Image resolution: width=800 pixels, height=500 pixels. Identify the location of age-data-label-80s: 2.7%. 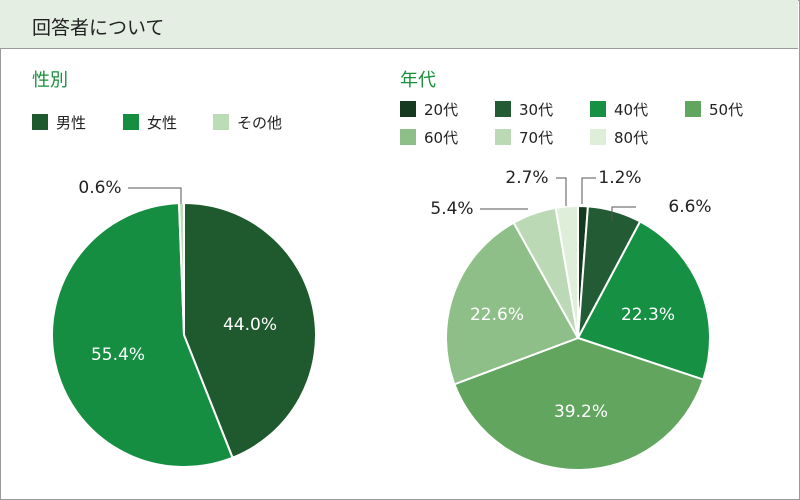
(526, 178).